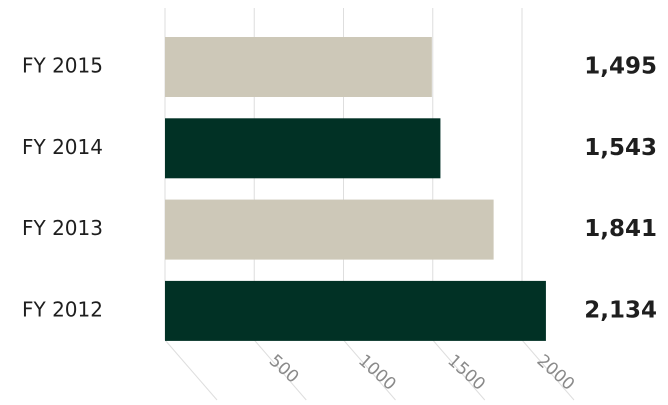  I want to click on bar-fy-2015, so click(298, 67).